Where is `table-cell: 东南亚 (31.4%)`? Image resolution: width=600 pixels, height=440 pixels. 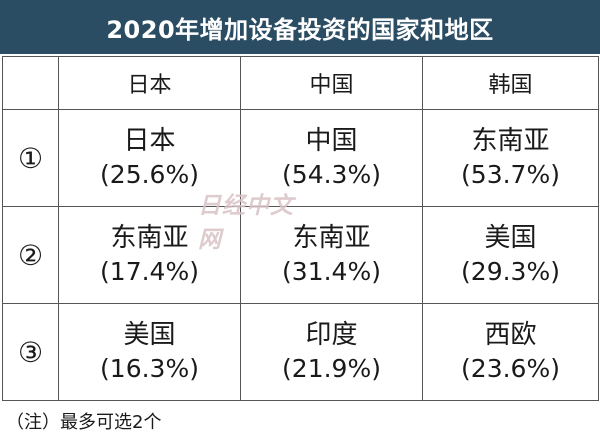
table-cell: 东南亚 (31.4%) is located at coordinates (331, 255).